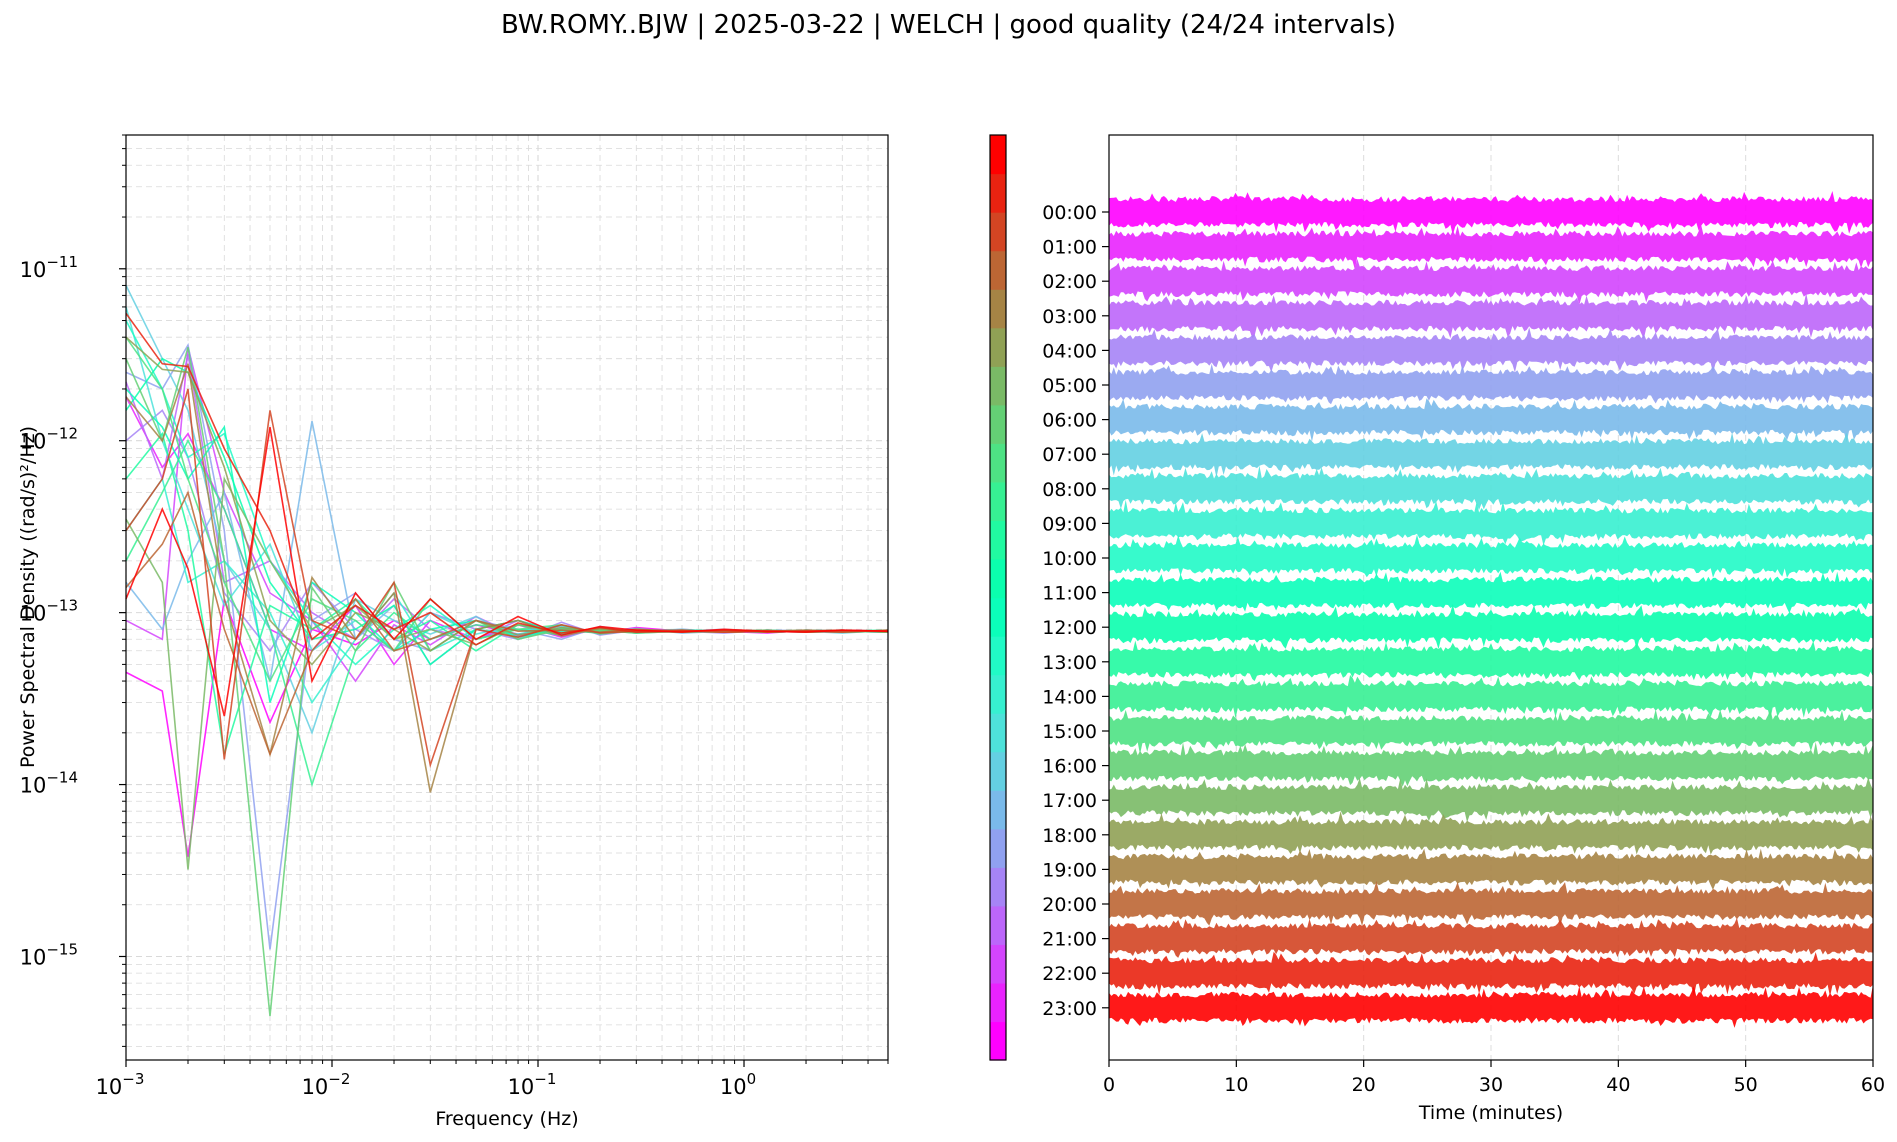  Describe the element at coordinates (62, 778) in the screenshot. I see `psd-ytick-exp: −14` at that location.